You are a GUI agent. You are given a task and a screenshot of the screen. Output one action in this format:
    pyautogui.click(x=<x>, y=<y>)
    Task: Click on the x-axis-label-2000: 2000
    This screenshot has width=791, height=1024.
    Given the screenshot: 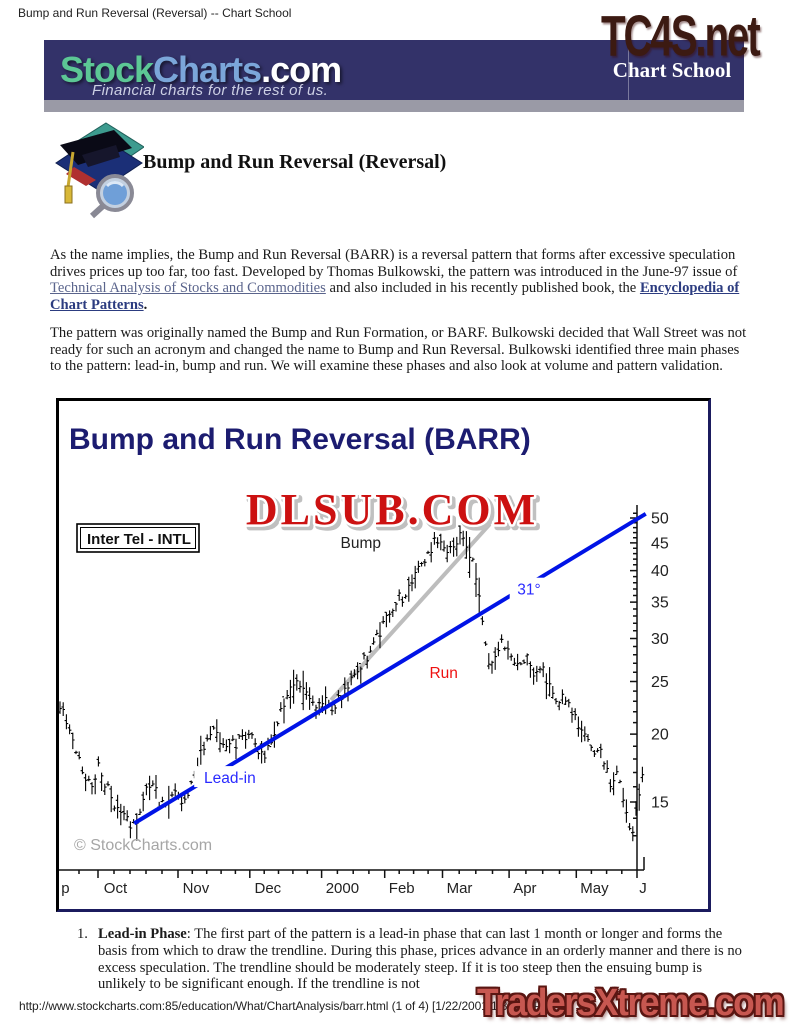 What is the action you would take?
    pyautogui.click(x=342, y=888)
    